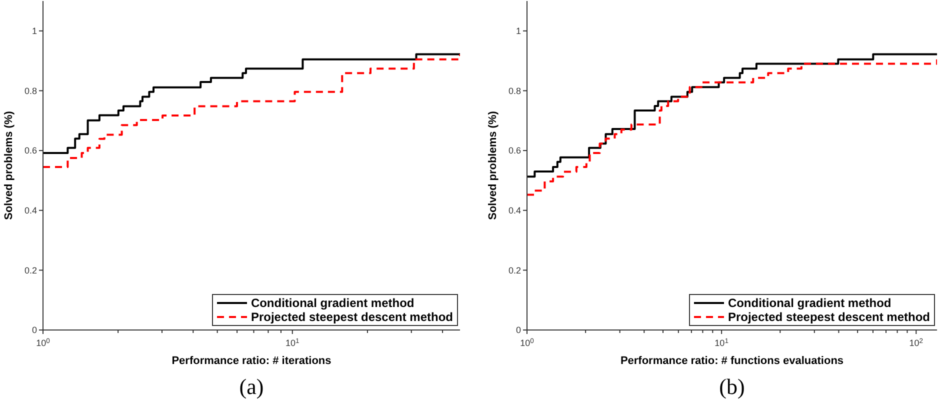  I want to click on x-axis-title: Performance ratio: # functions evaluations, so click(732, 361).